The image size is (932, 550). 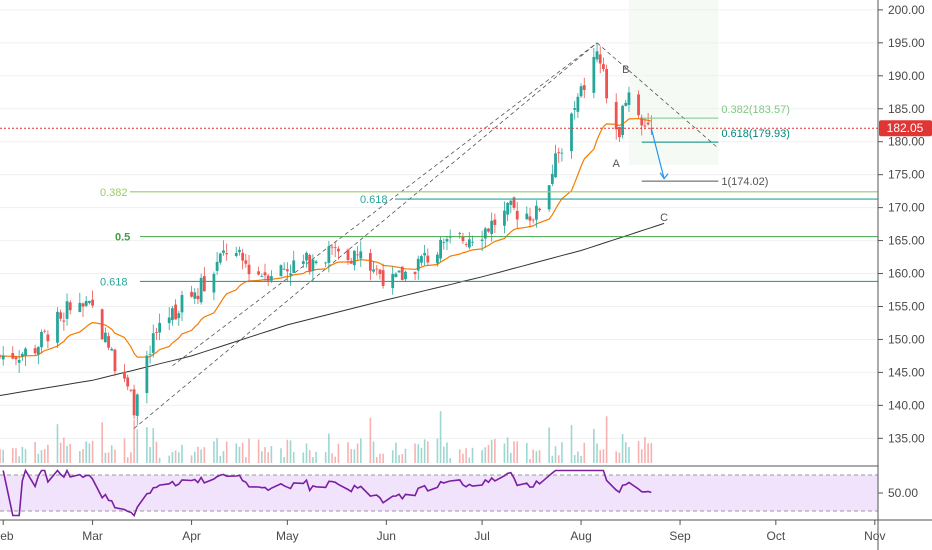 What do you see at coordinates (898, 493) in the screenshot?
I see `rsi-axis: 50.00` at bounding box center [898, 493].